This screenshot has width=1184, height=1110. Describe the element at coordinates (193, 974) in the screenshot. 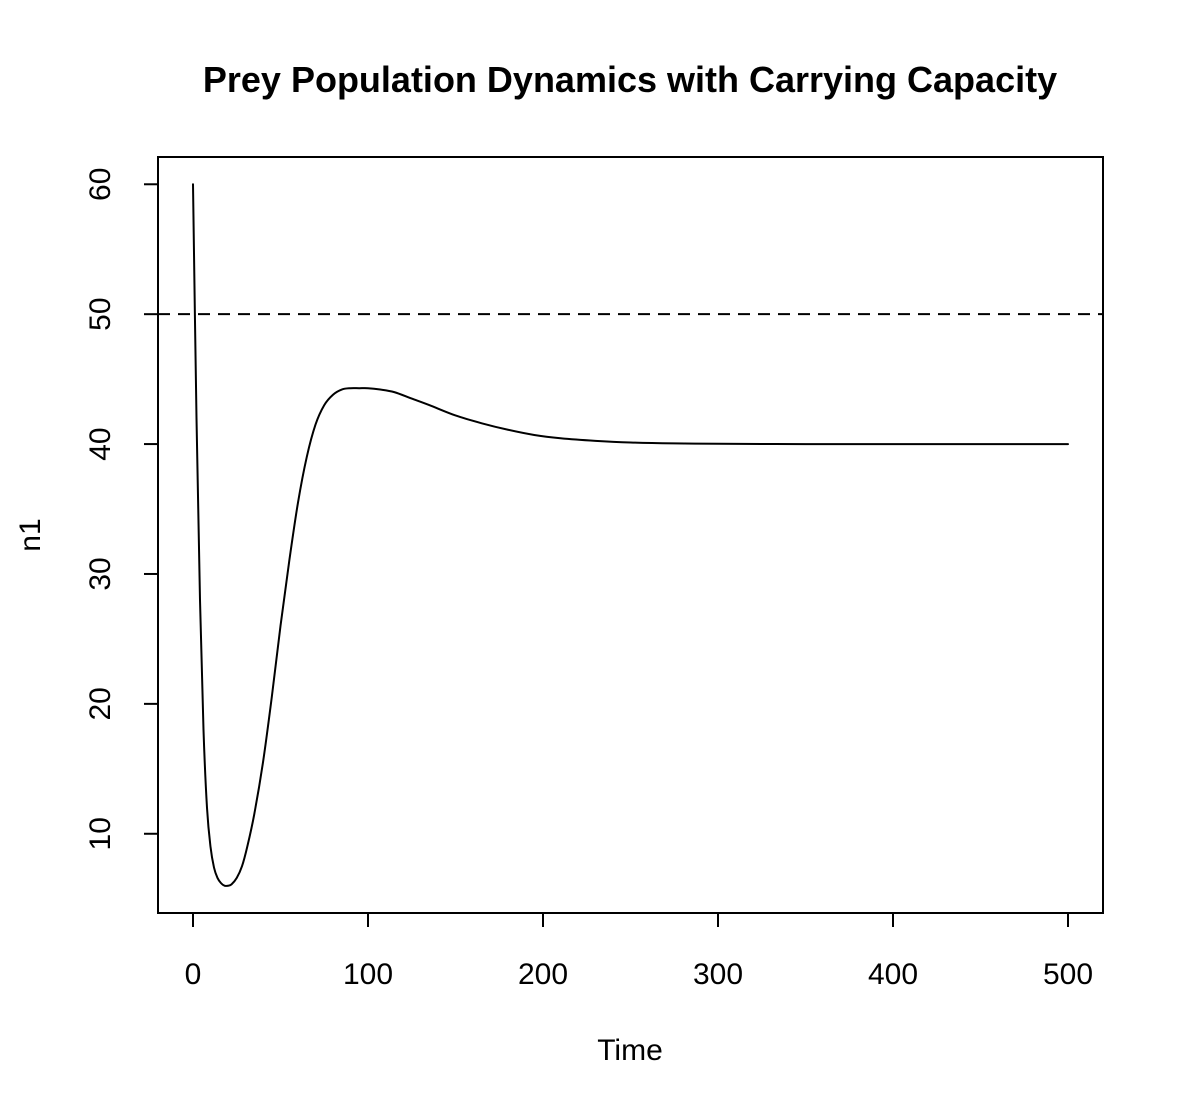

I see `x-tick-label: 0` at that location.